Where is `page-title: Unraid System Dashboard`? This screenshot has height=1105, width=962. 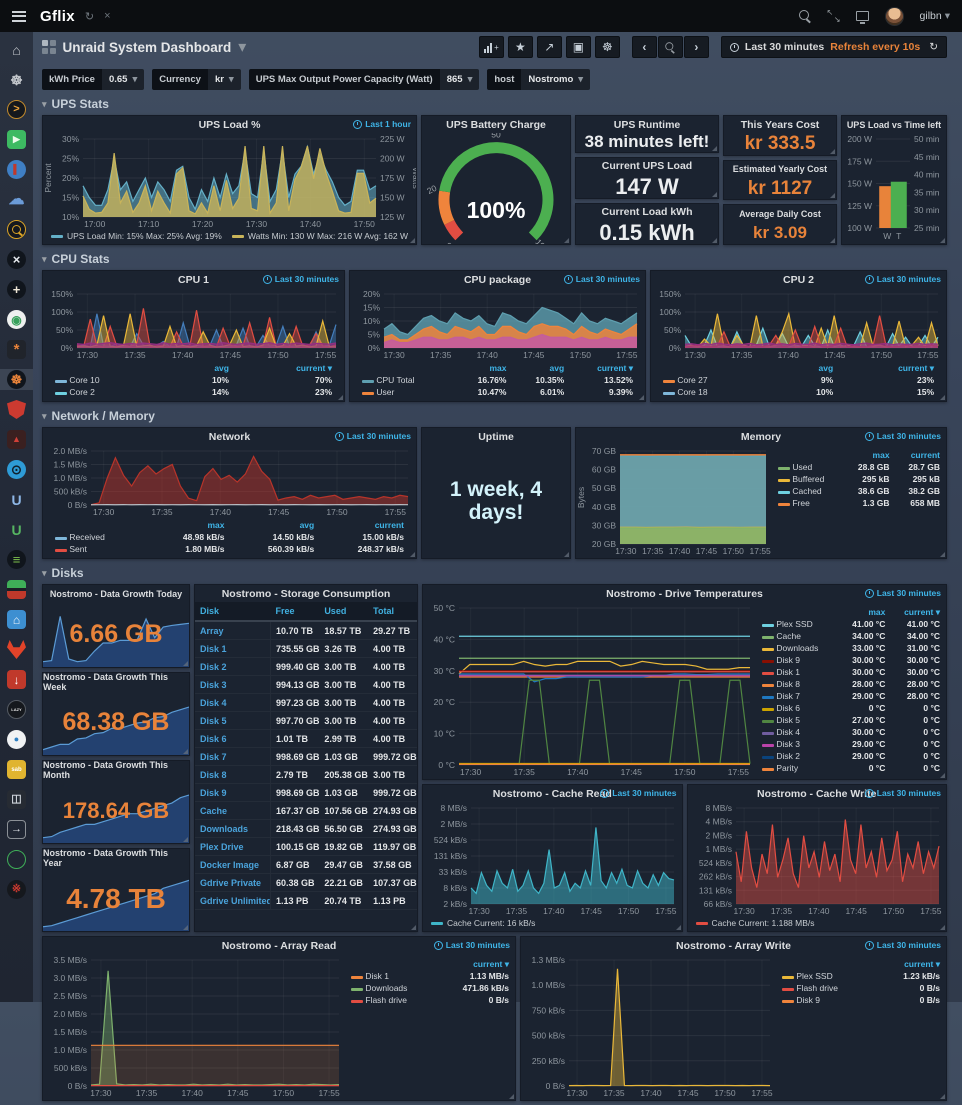 page-title: Unraid System Dashboard is located at coordinates (147, 47).